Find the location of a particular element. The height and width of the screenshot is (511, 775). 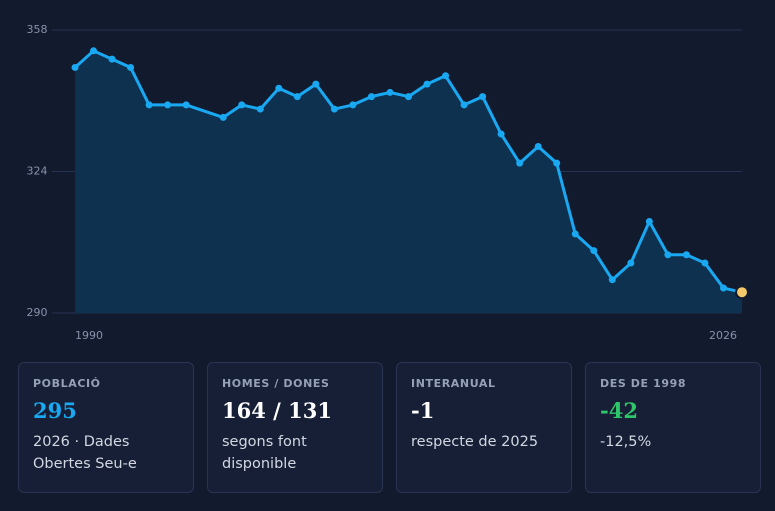

card-value: -1 is located at coordinates (423, 410).